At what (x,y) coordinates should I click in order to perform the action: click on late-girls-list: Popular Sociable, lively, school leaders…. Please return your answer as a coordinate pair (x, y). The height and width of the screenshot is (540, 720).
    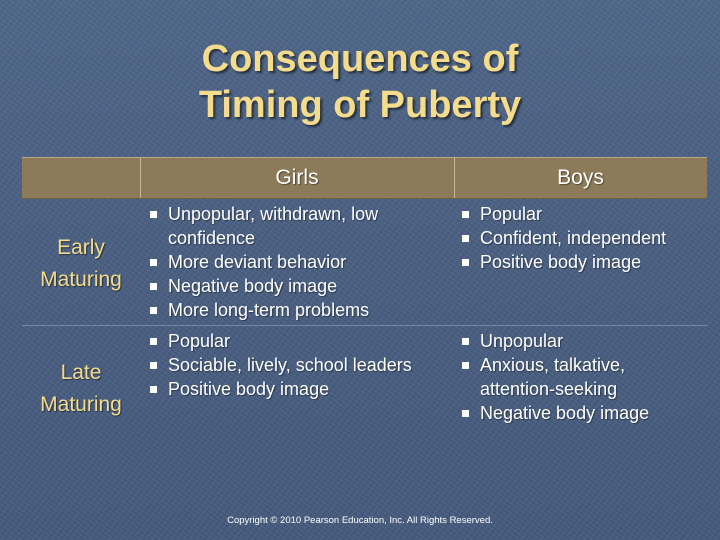
    Looking at the image, I should click on (301, 365).